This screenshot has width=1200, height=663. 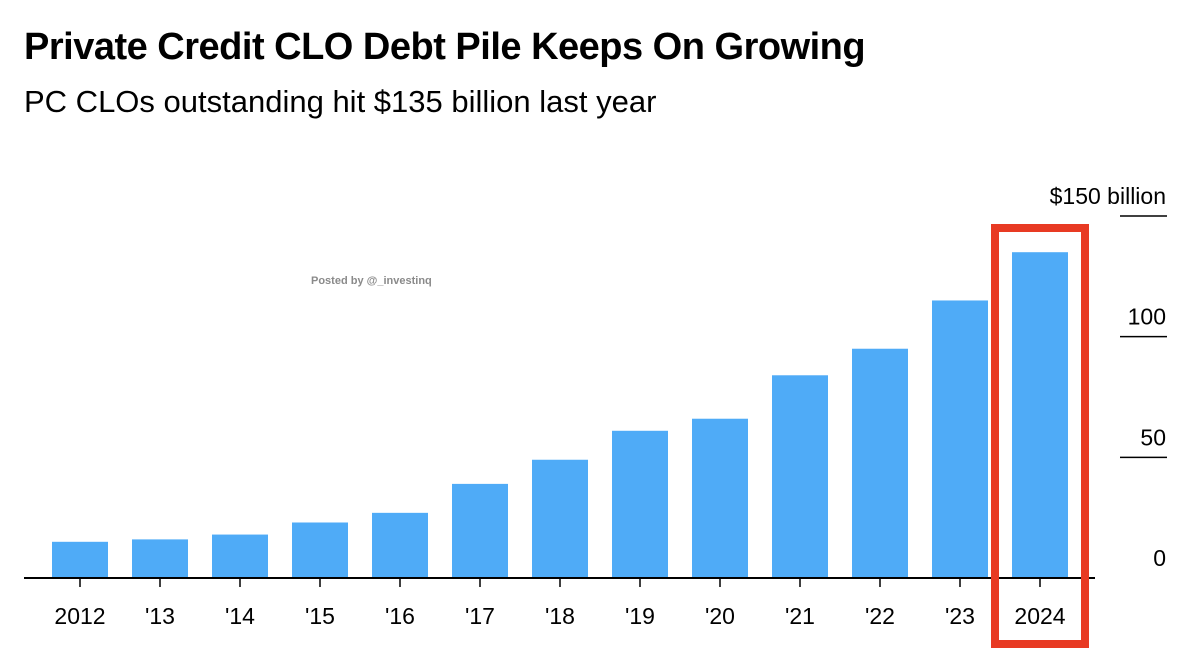 I want to click on x-tick-label-11: '23, so click(x=960, y=616).